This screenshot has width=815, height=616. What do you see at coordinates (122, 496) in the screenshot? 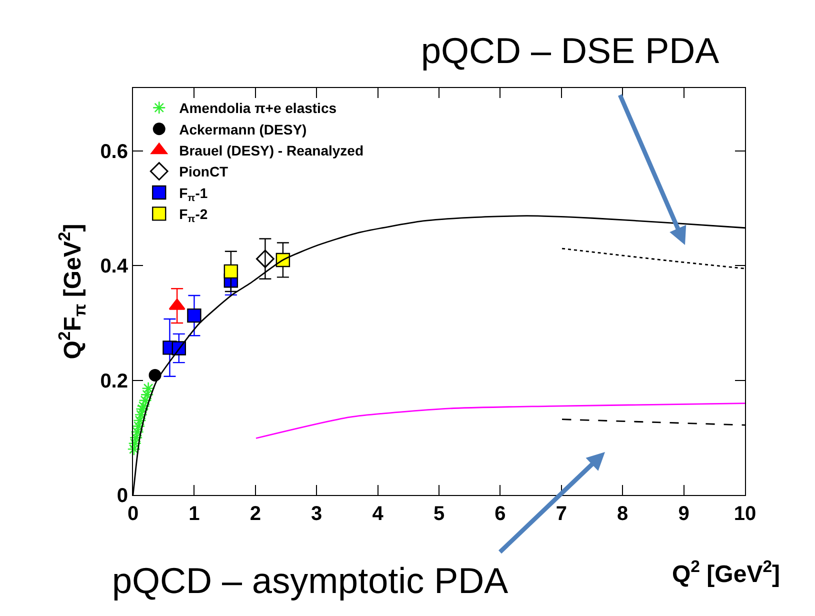
I see `y-tick-label: 0` at bounding box center [122, 496].